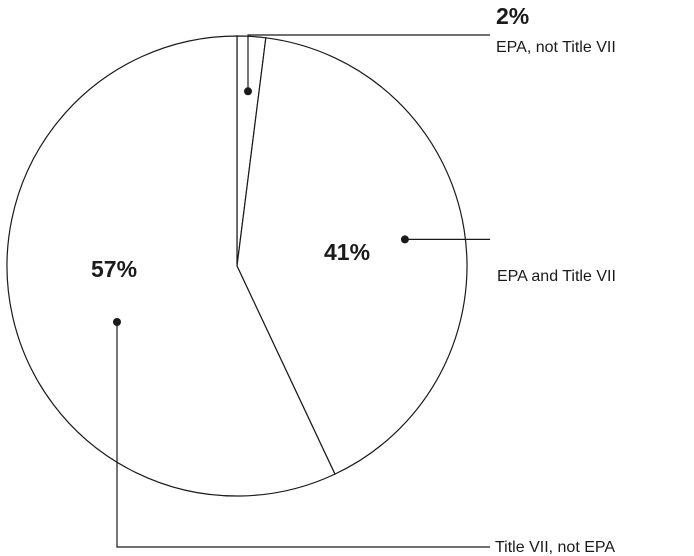  I want to click on slice-label-title-vii-not-epa: Title VII, not EPA, so click(555, 547).